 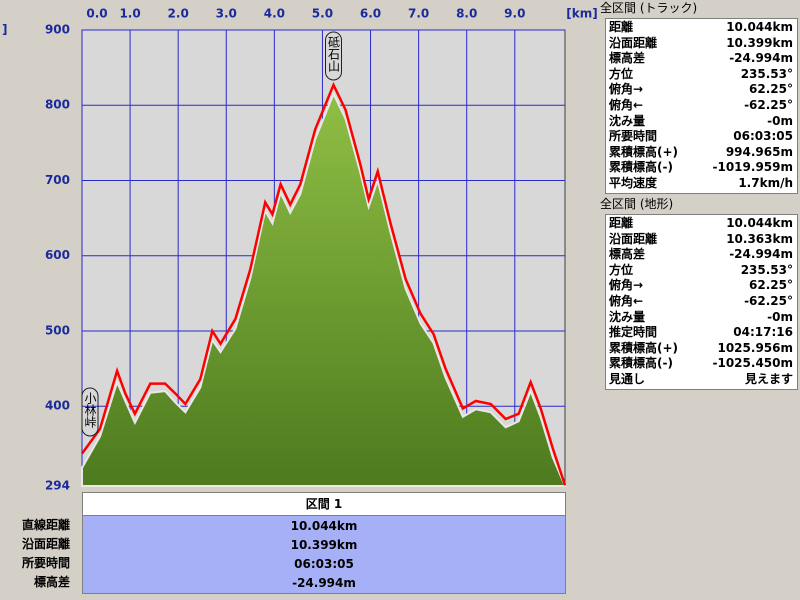 I want to click on section-value: 06:03:05, so click(x=324, y=564).